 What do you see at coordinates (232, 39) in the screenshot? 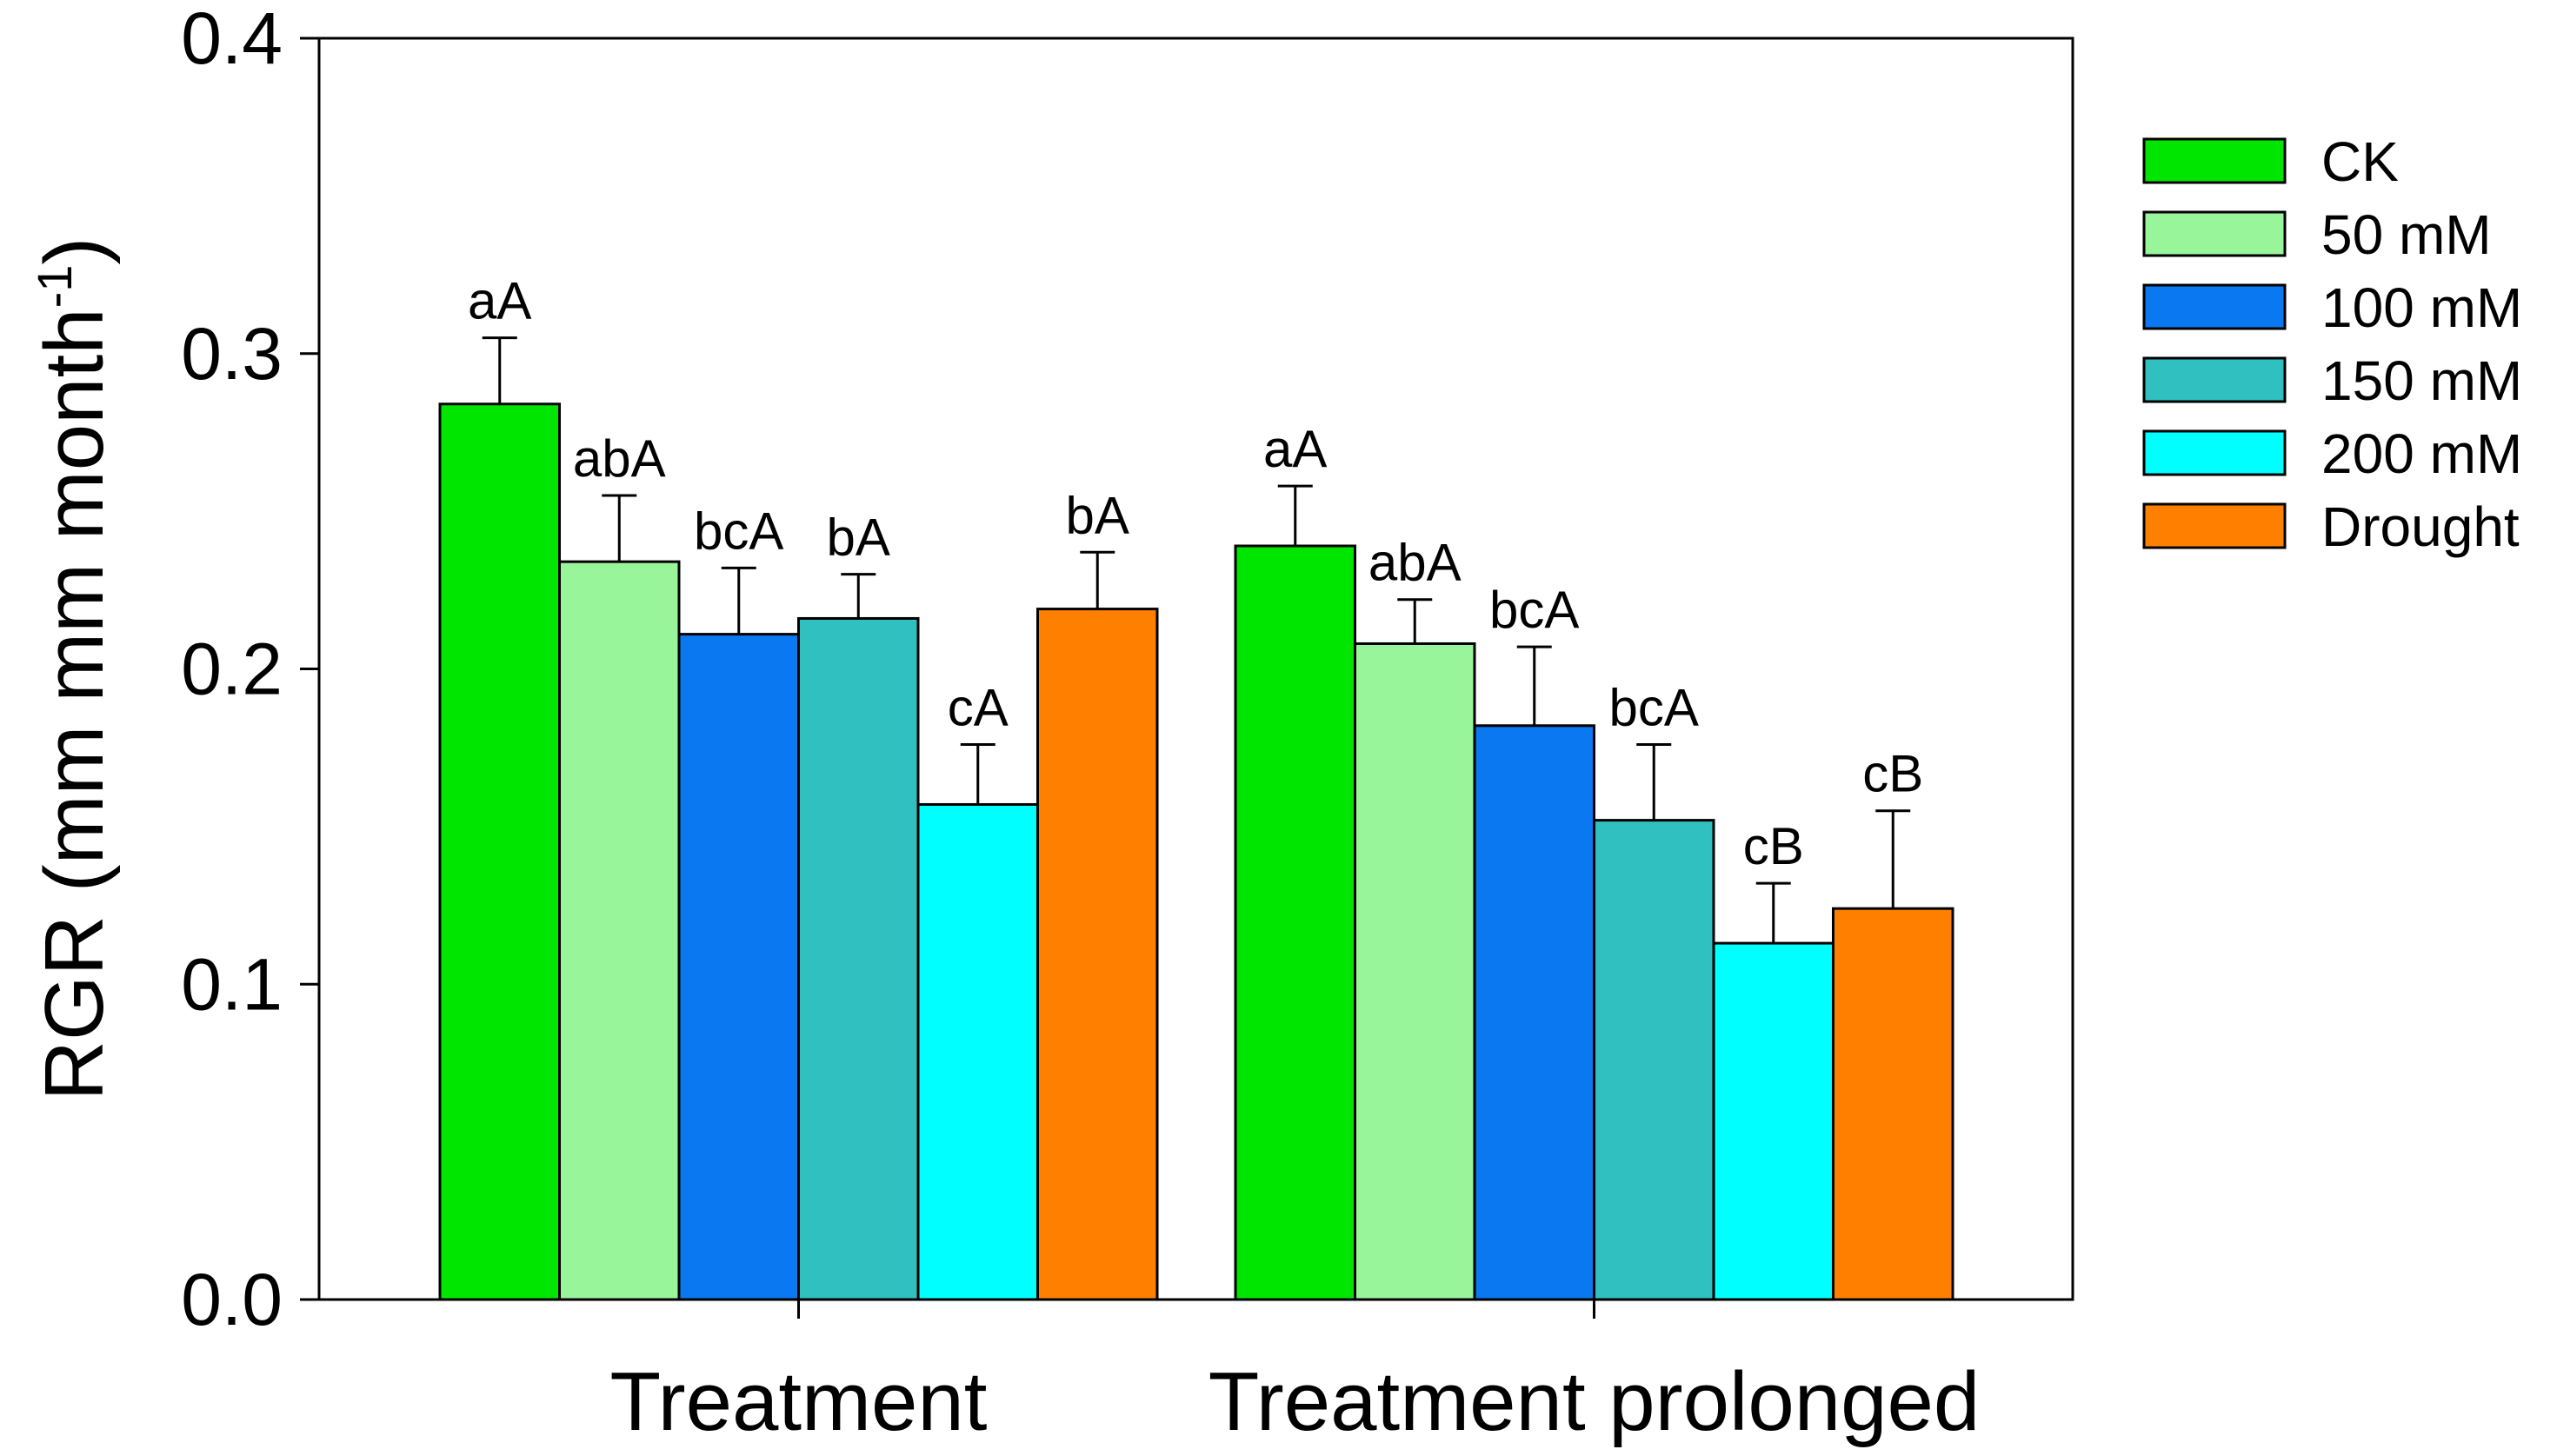
I see `y-tick-label: 0.4` at bounding box center [232, 39].